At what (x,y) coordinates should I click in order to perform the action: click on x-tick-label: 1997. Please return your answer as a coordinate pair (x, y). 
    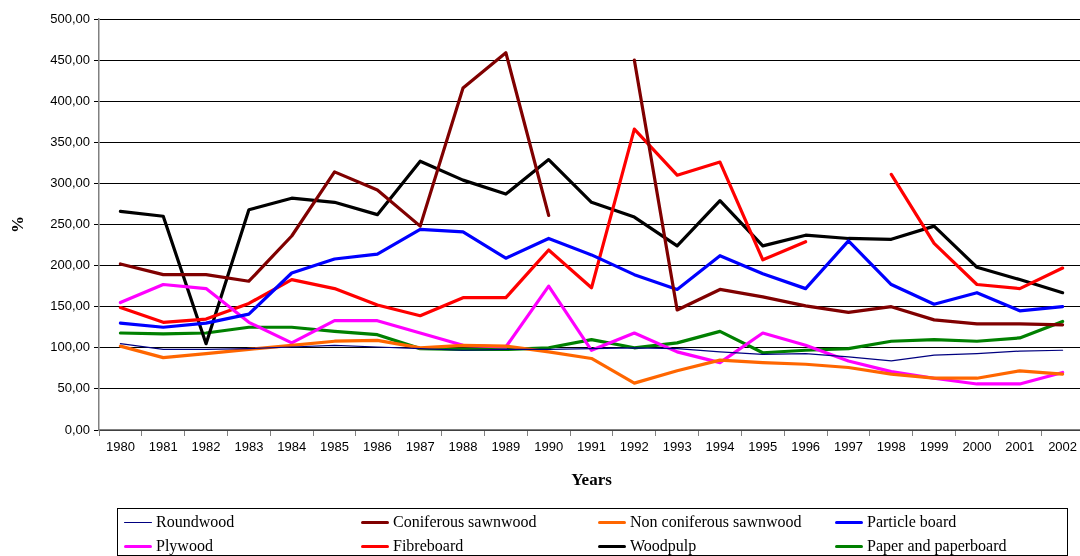
    Looking at the image, I should click on (848, 447).